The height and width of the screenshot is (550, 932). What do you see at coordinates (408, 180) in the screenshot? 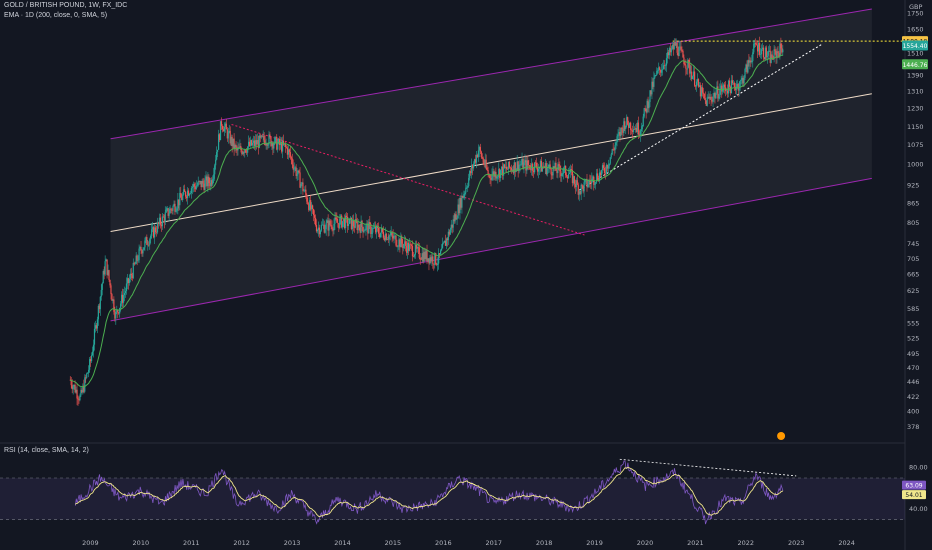
I see `downtrend-line` at bounding box center [408, 180].